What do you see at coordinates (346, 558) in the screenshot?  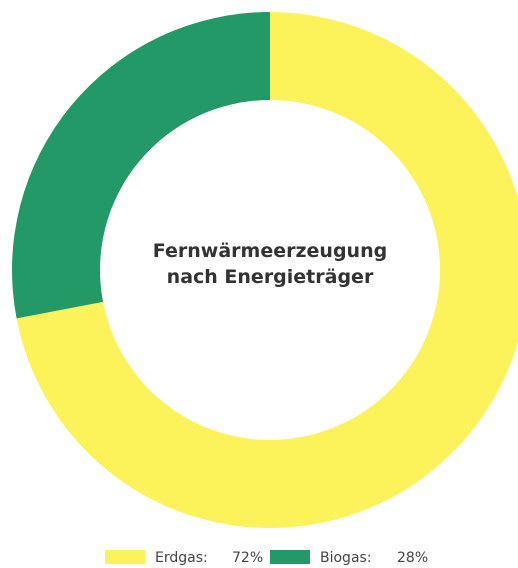 I see `legend-label: Biogas:` at bounding box center [346, 558].